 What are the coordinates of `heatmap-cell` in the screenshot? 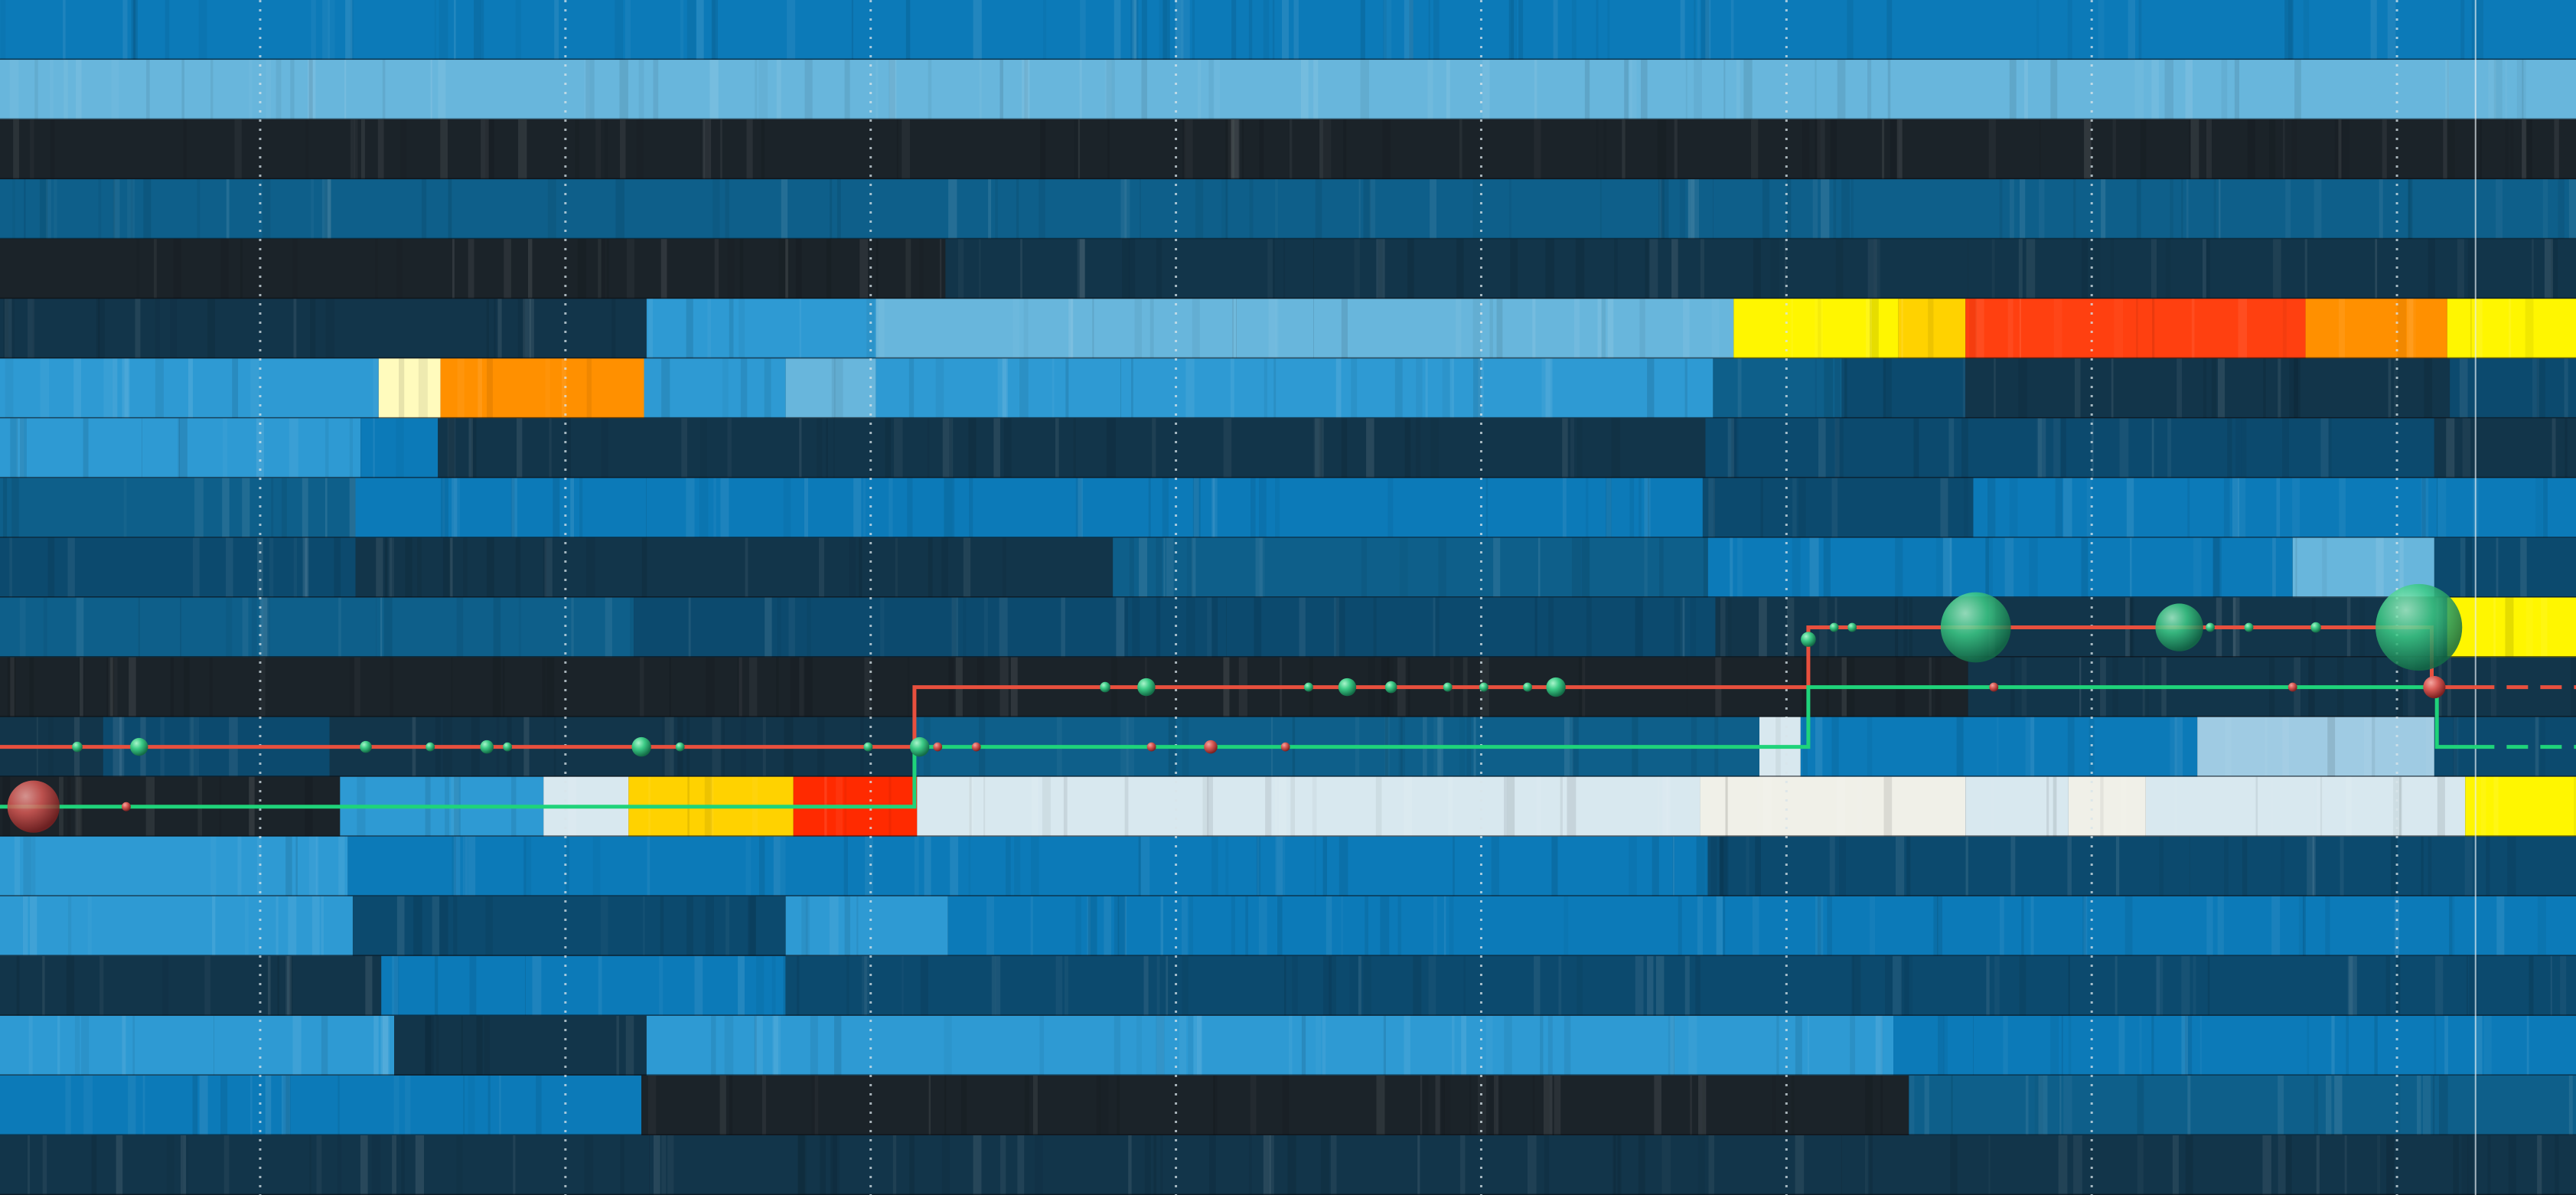 It's located at (1816, 329).